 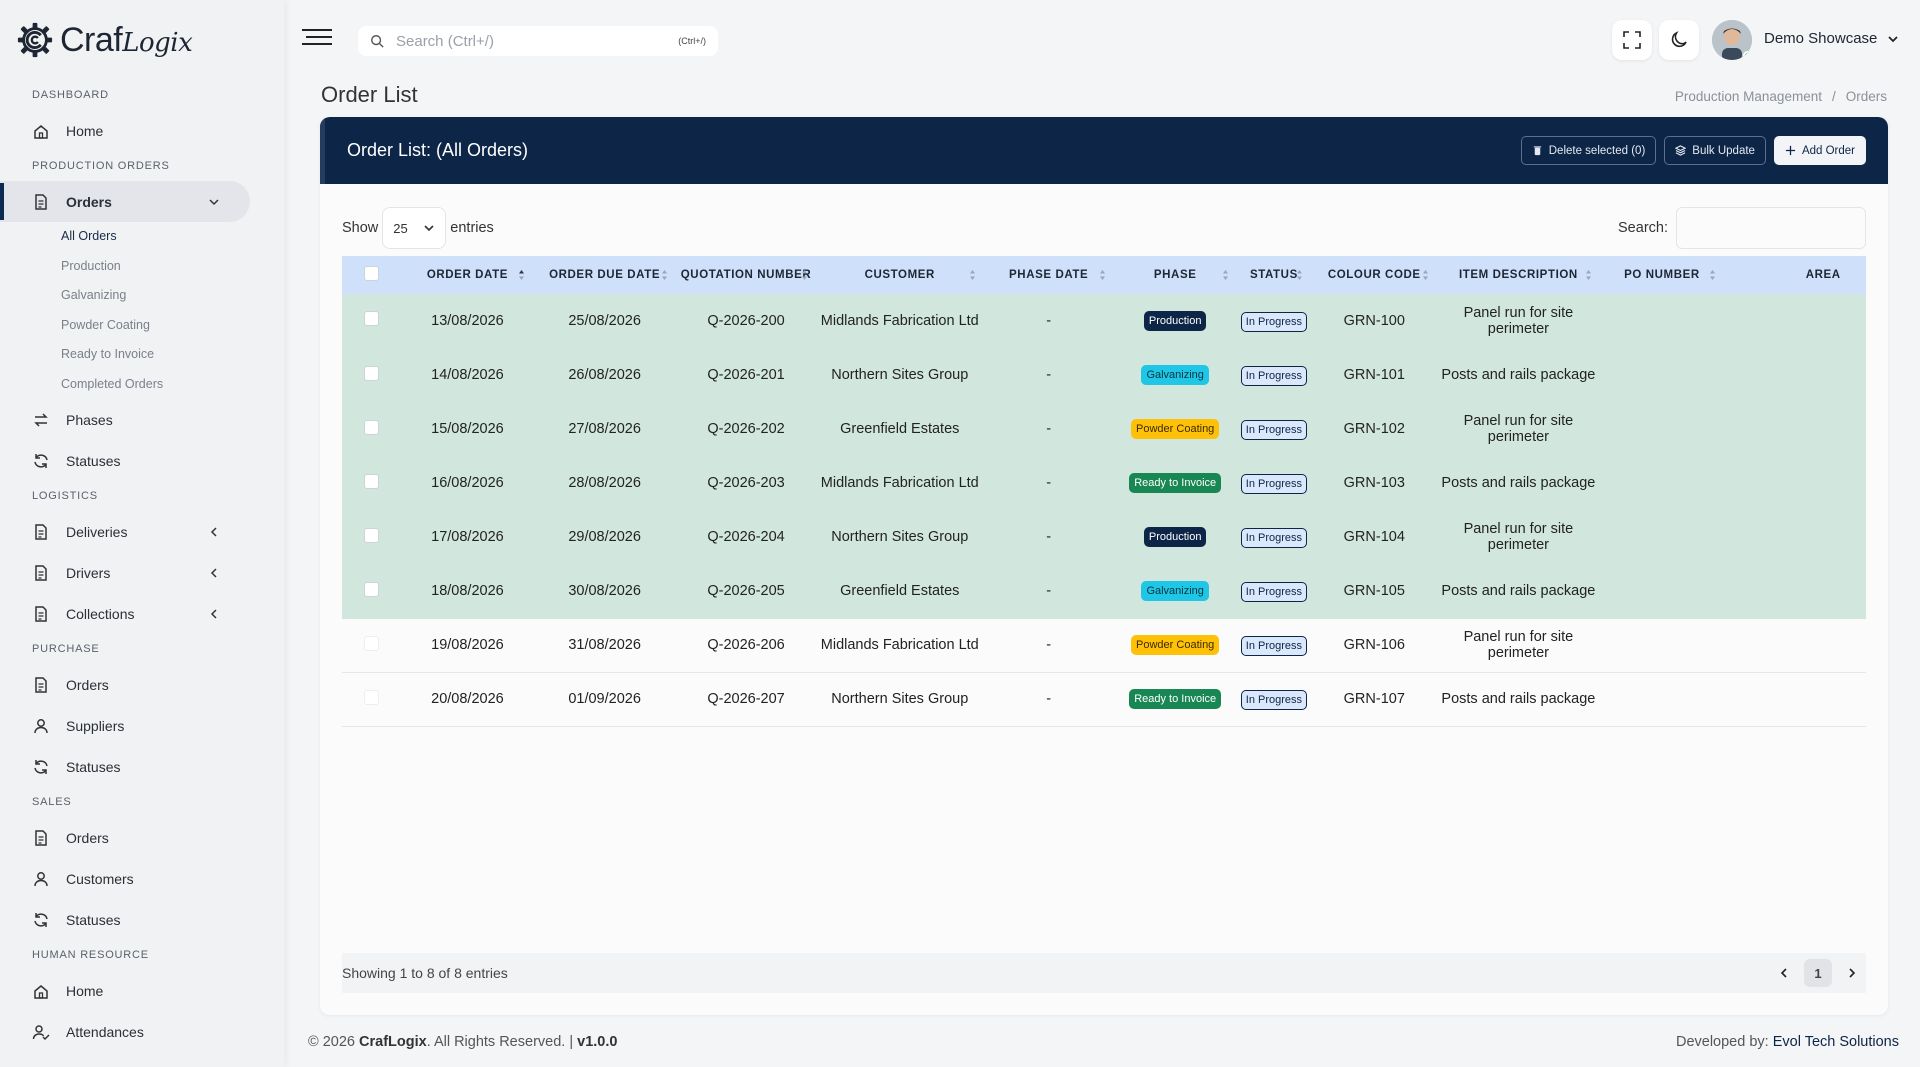 I want to click on column-header-status: STATUS, so click(x=1274, y=275).